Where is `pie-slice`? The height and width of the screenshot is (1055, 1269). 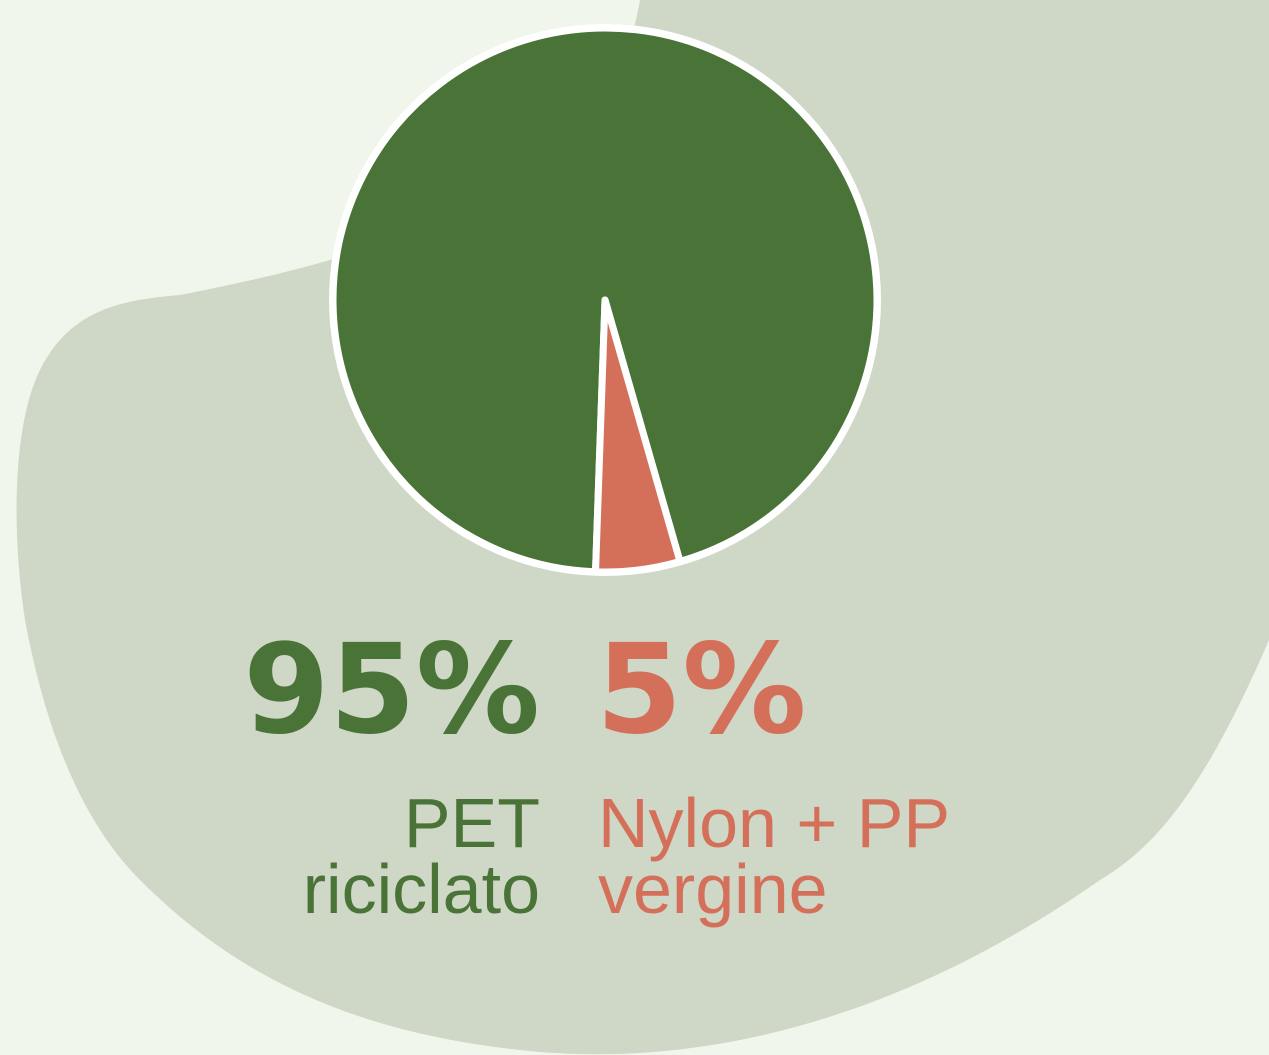
pie-slice is located at coordinates (638, 436).